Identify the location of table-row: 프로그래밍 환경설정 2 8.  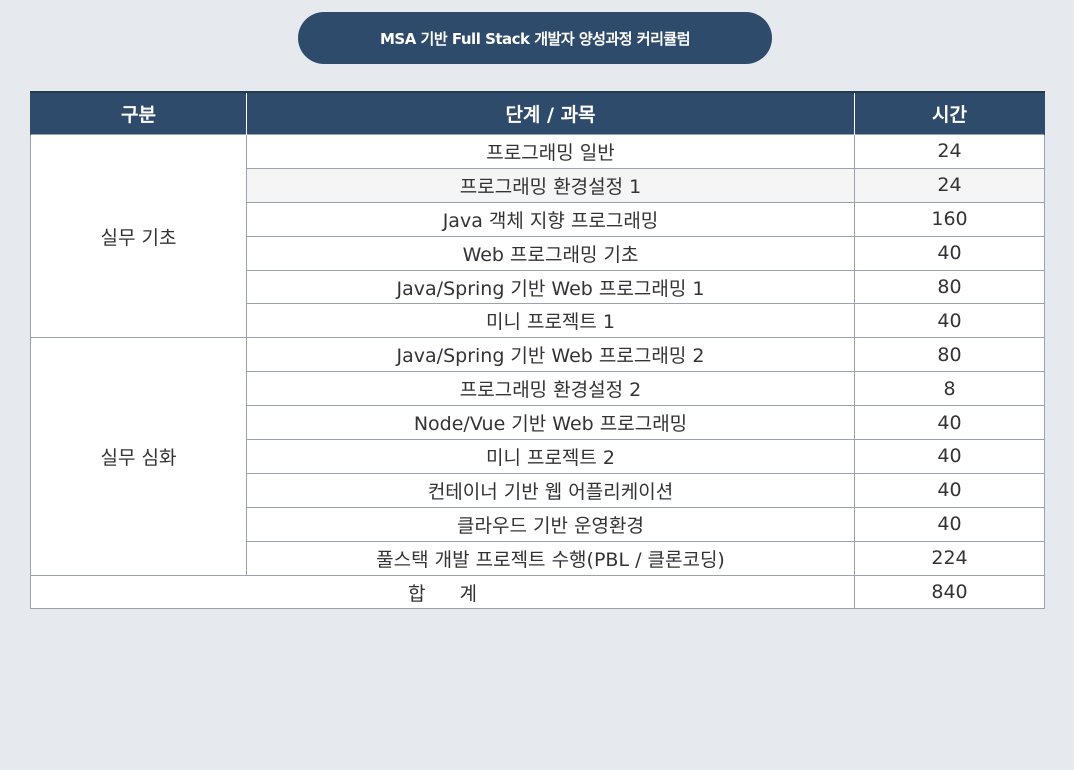
(538, 389).